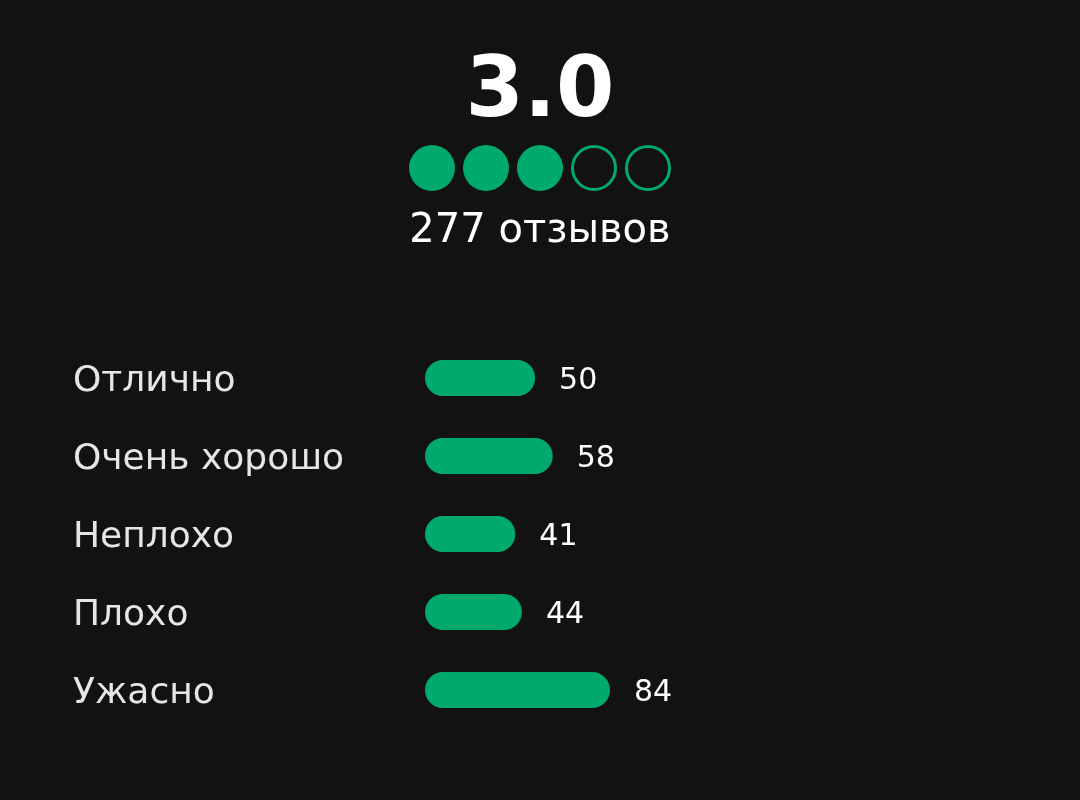  Describe the element at coordinates (154, 534) in the screenshot. I see `y-tick-label: Неплохо` at that location.